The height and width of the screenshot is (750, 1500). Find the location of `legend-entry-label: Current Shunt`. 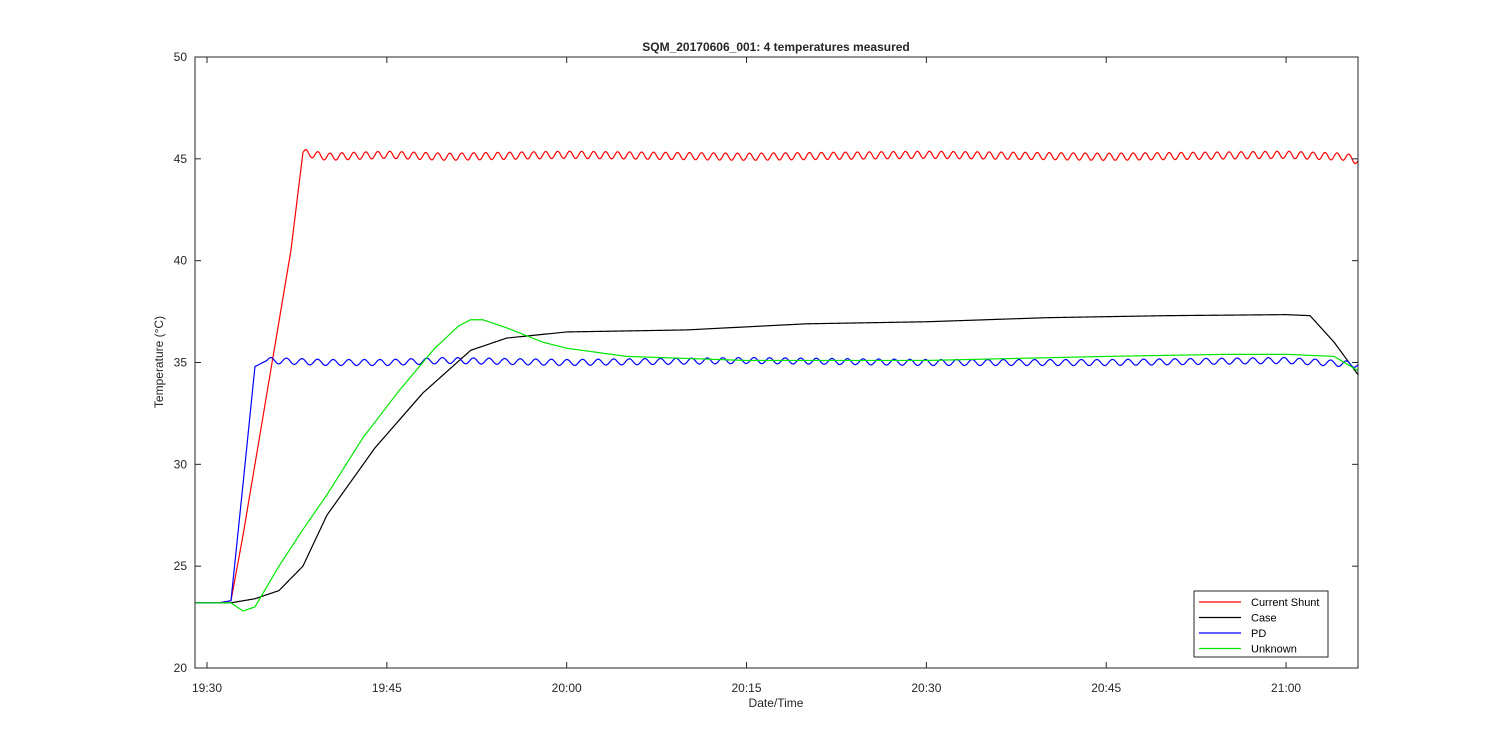

legend-entry-label: Current Shunt is located at coordinates (1285, 603).